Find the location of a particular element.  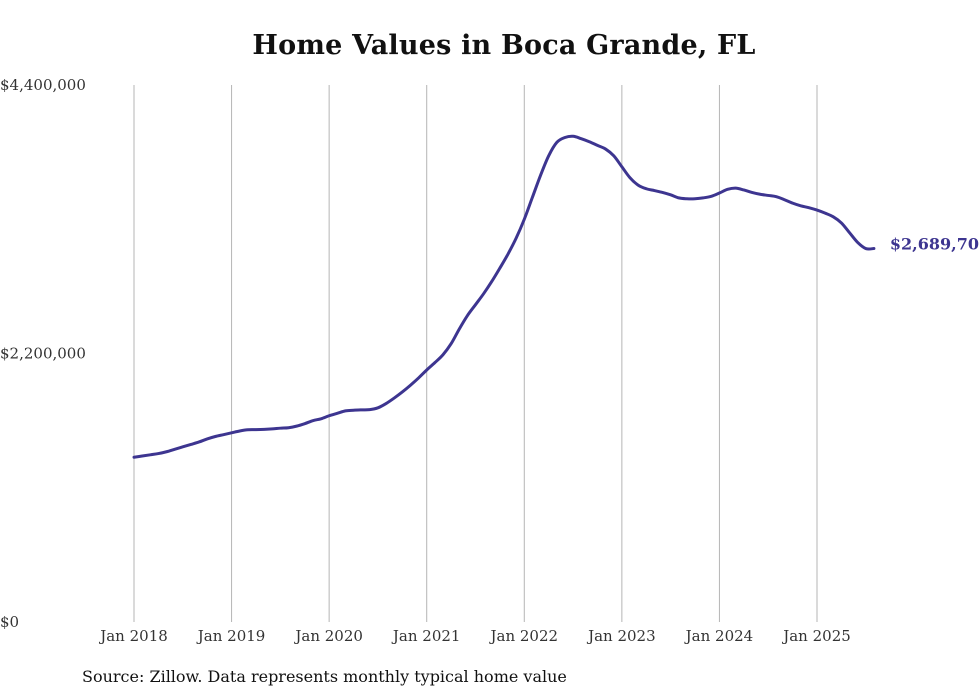

y-tick-label: $2,200,000 is located at coordinates (43, 354).